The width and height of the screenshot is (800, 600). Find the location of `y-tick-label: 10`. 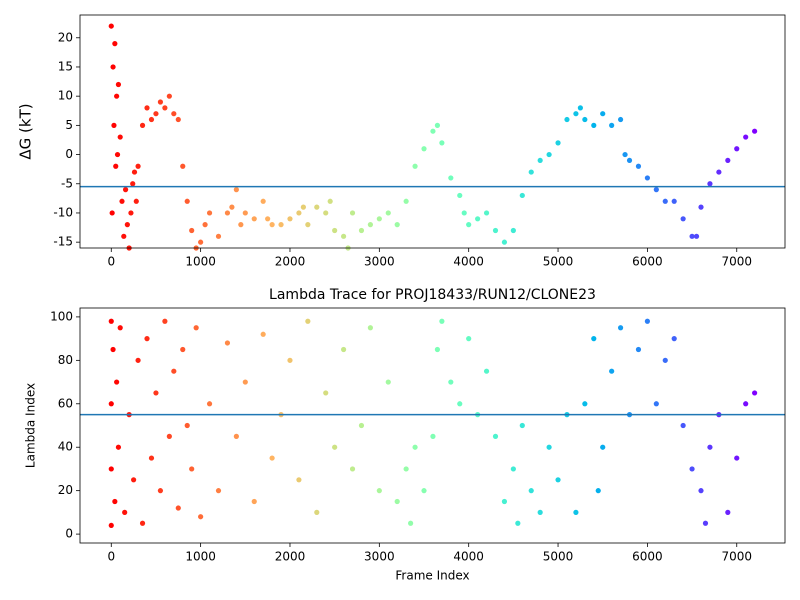

y-tick-label: 10 is located at coordinates (65, 96).